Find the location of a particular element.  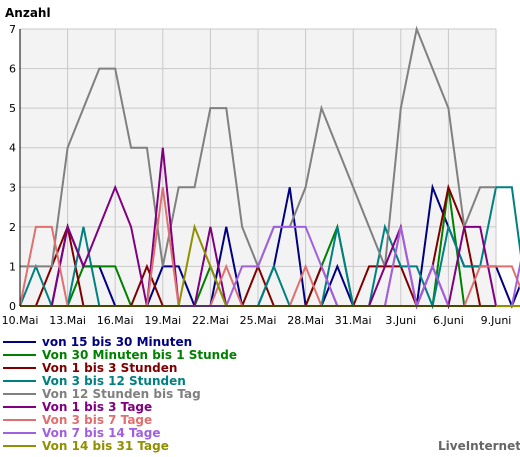

legend-item: Von 1 bis 3 Tage is located at coordinates (120, 406).